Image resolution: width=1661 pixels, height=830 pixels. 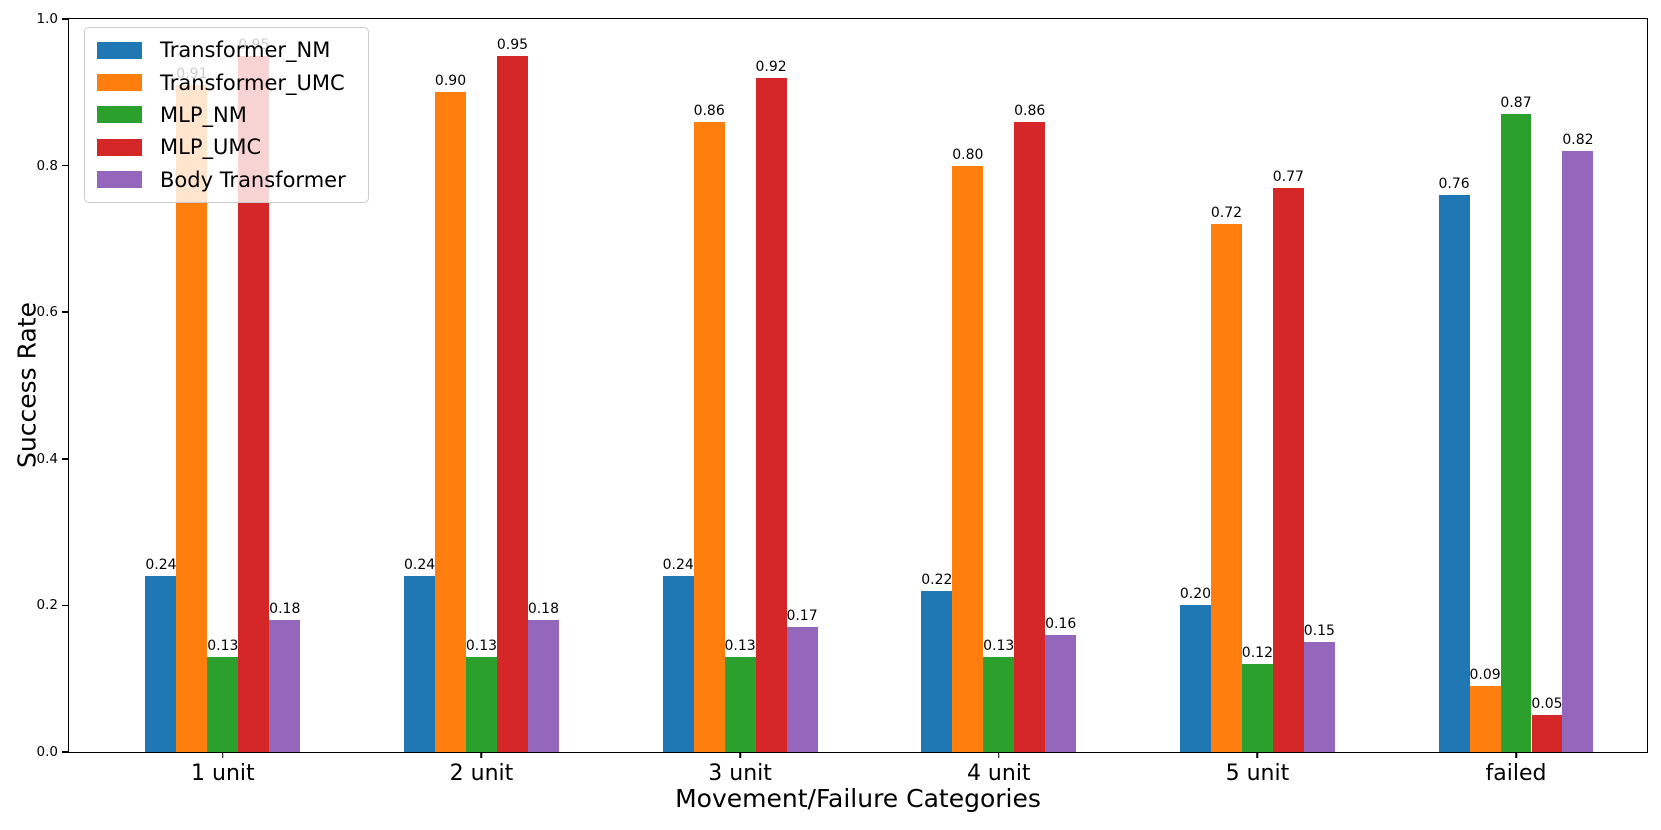 I want to click on legend-item: Transformer_UMC, so click(x=226, y=83).